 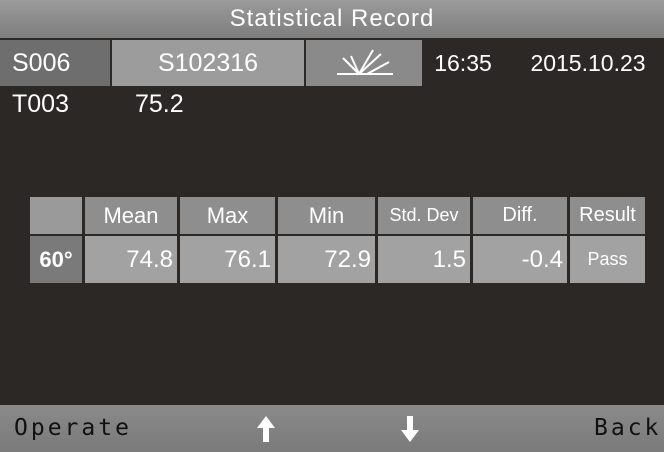 What do you see at coordinates (55, 63) in the screenshot?
I see `sample-id: S006` at bounding box center [55, 63].